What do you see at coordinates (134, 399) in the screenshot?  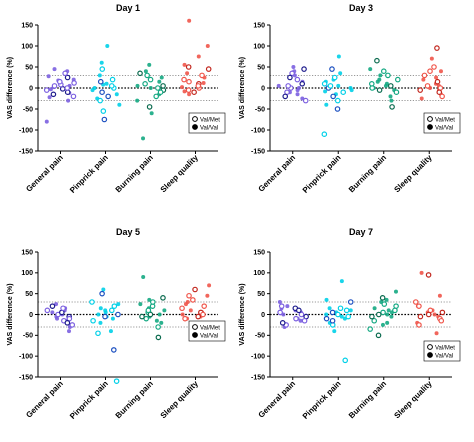 I see `x-tick-label: Burning pain` at bounding box center [134, 399].